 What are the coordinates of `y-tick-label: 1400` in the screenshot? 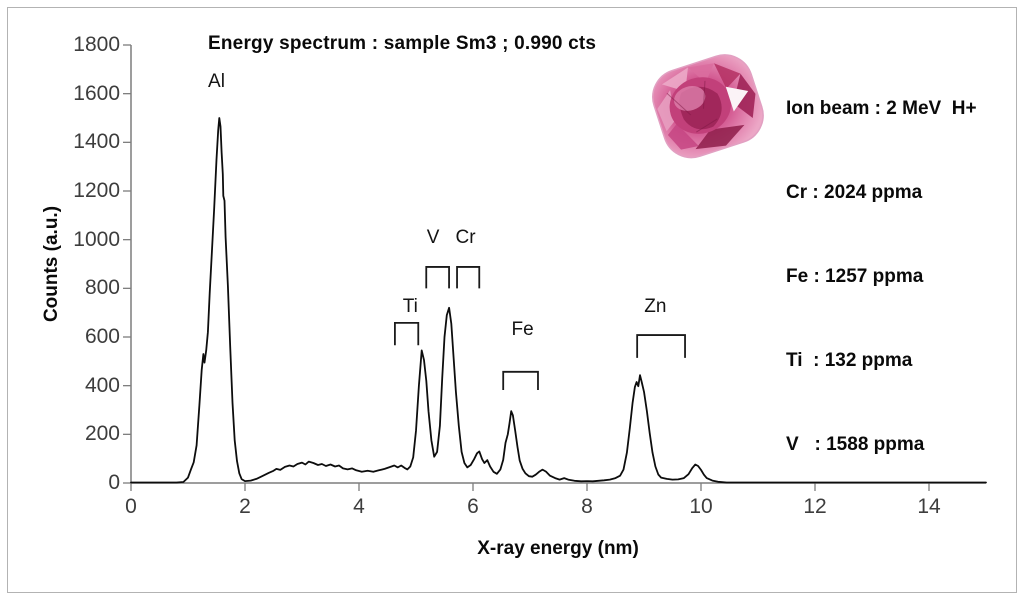 It's located at (96, 142).